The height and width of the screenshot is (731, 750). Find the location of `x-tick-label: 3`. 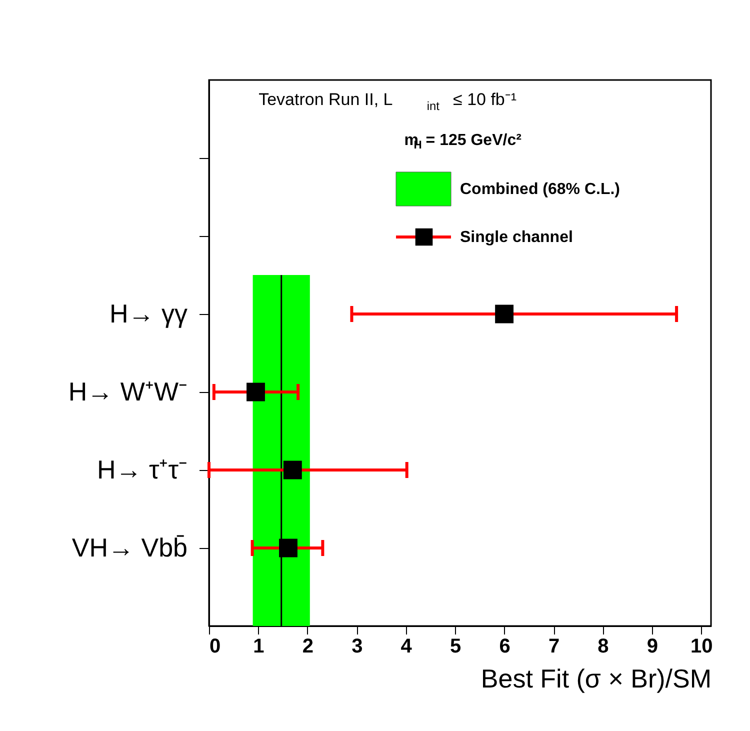

x-tick-label: 3 is located at coordinates (357, 647).